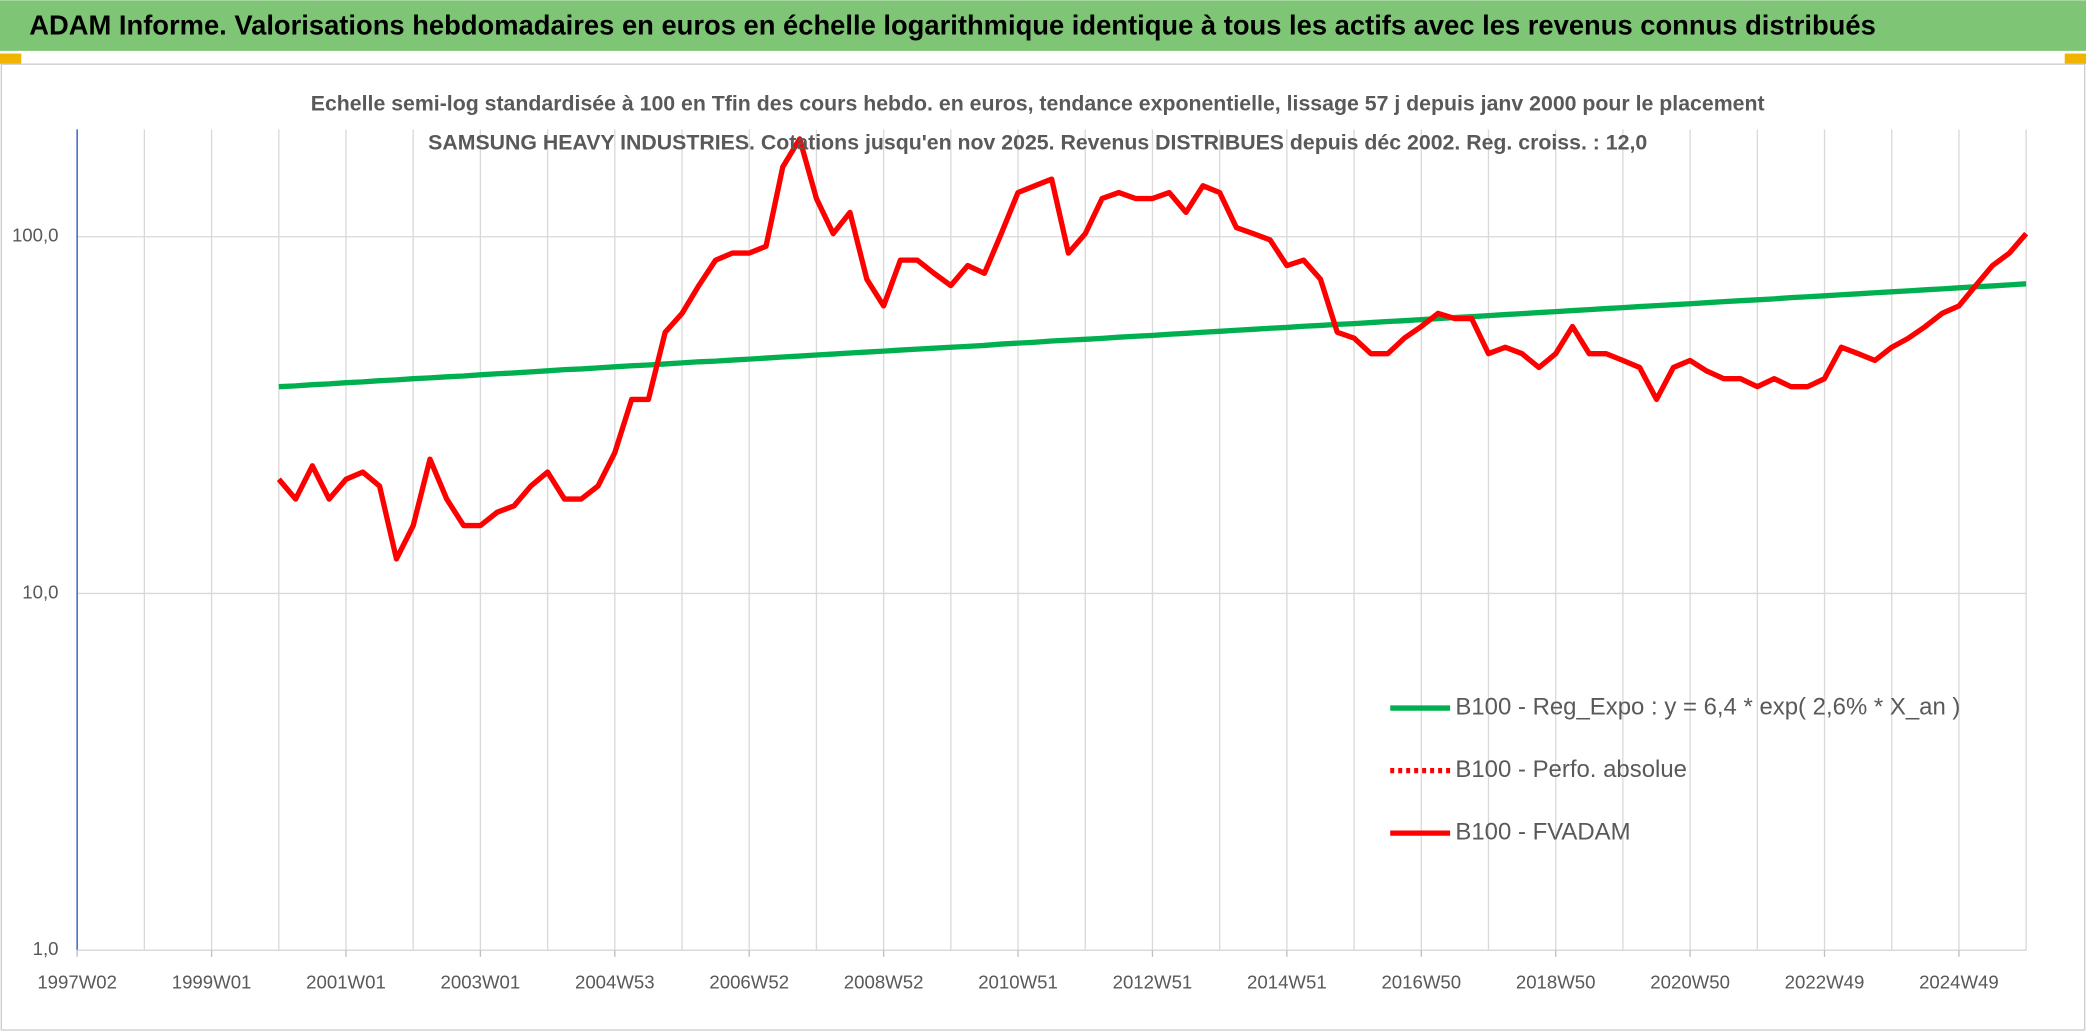 Image resolution: width=2086 pixels, height=1033 pixels. I want to click on legend-label: B100 - FVADAM, so click(1542, 831).